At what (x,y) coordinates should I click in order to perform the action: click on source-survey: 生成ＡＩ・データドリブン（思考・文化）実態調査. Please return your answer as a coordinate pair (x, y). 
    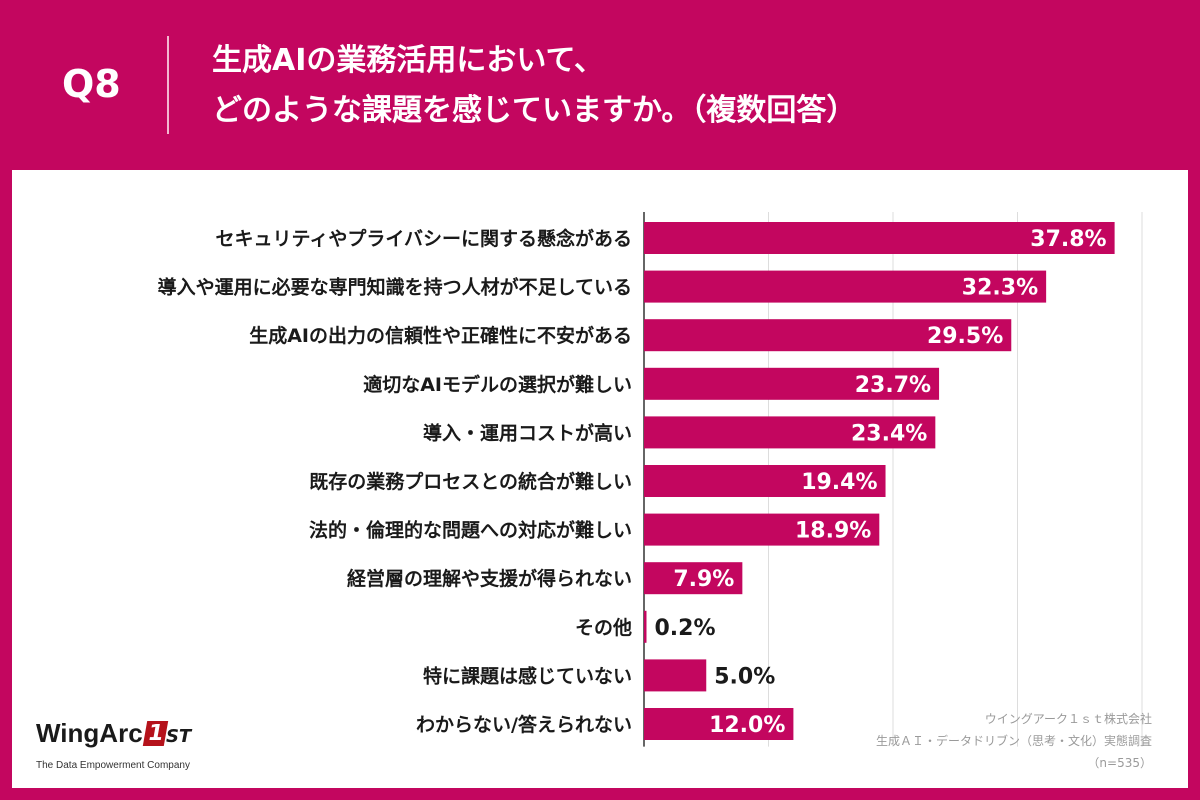
    Looking at the image, I should click on (1013, 741).